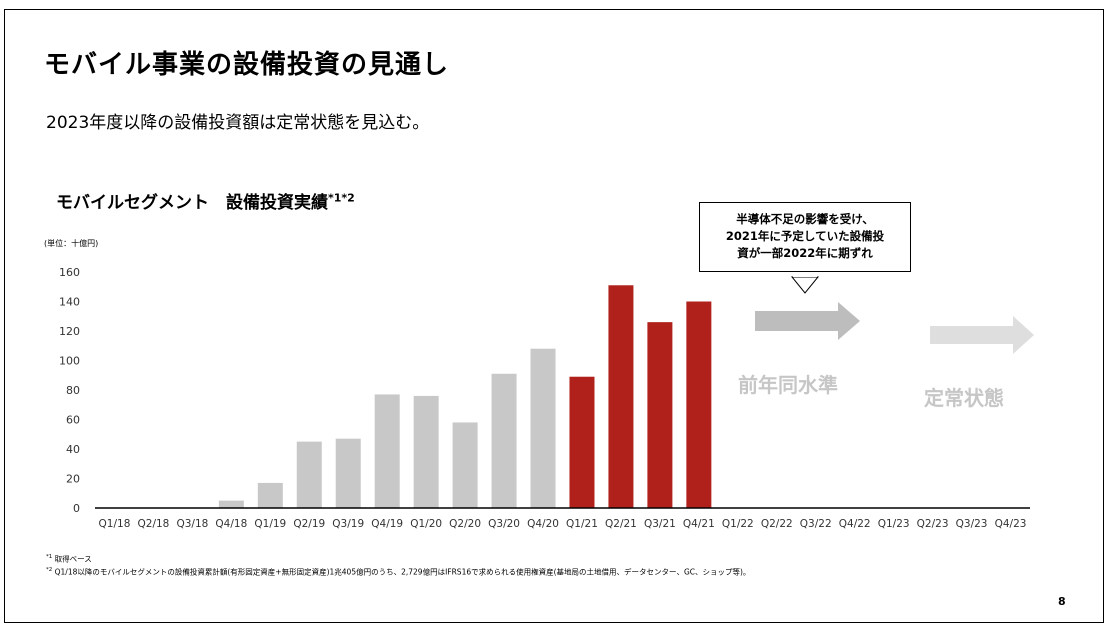  I want to click on y-tick-label: 0, so click(76, 508).